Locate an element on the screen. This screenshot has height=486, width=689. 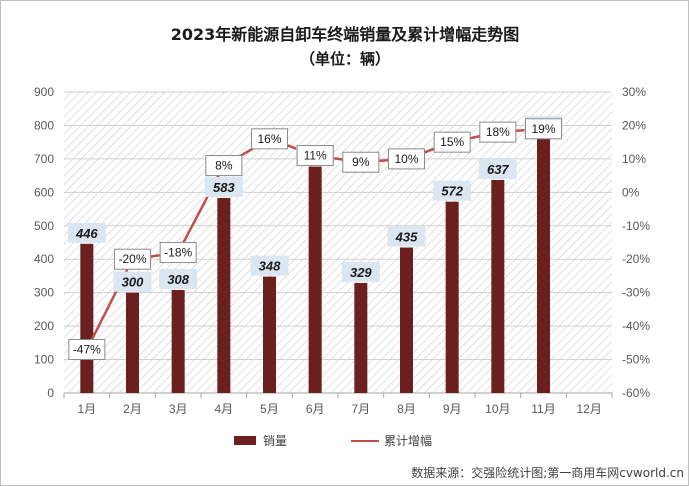
x-tick-label: 1月 is located at coordinates (86, 409).